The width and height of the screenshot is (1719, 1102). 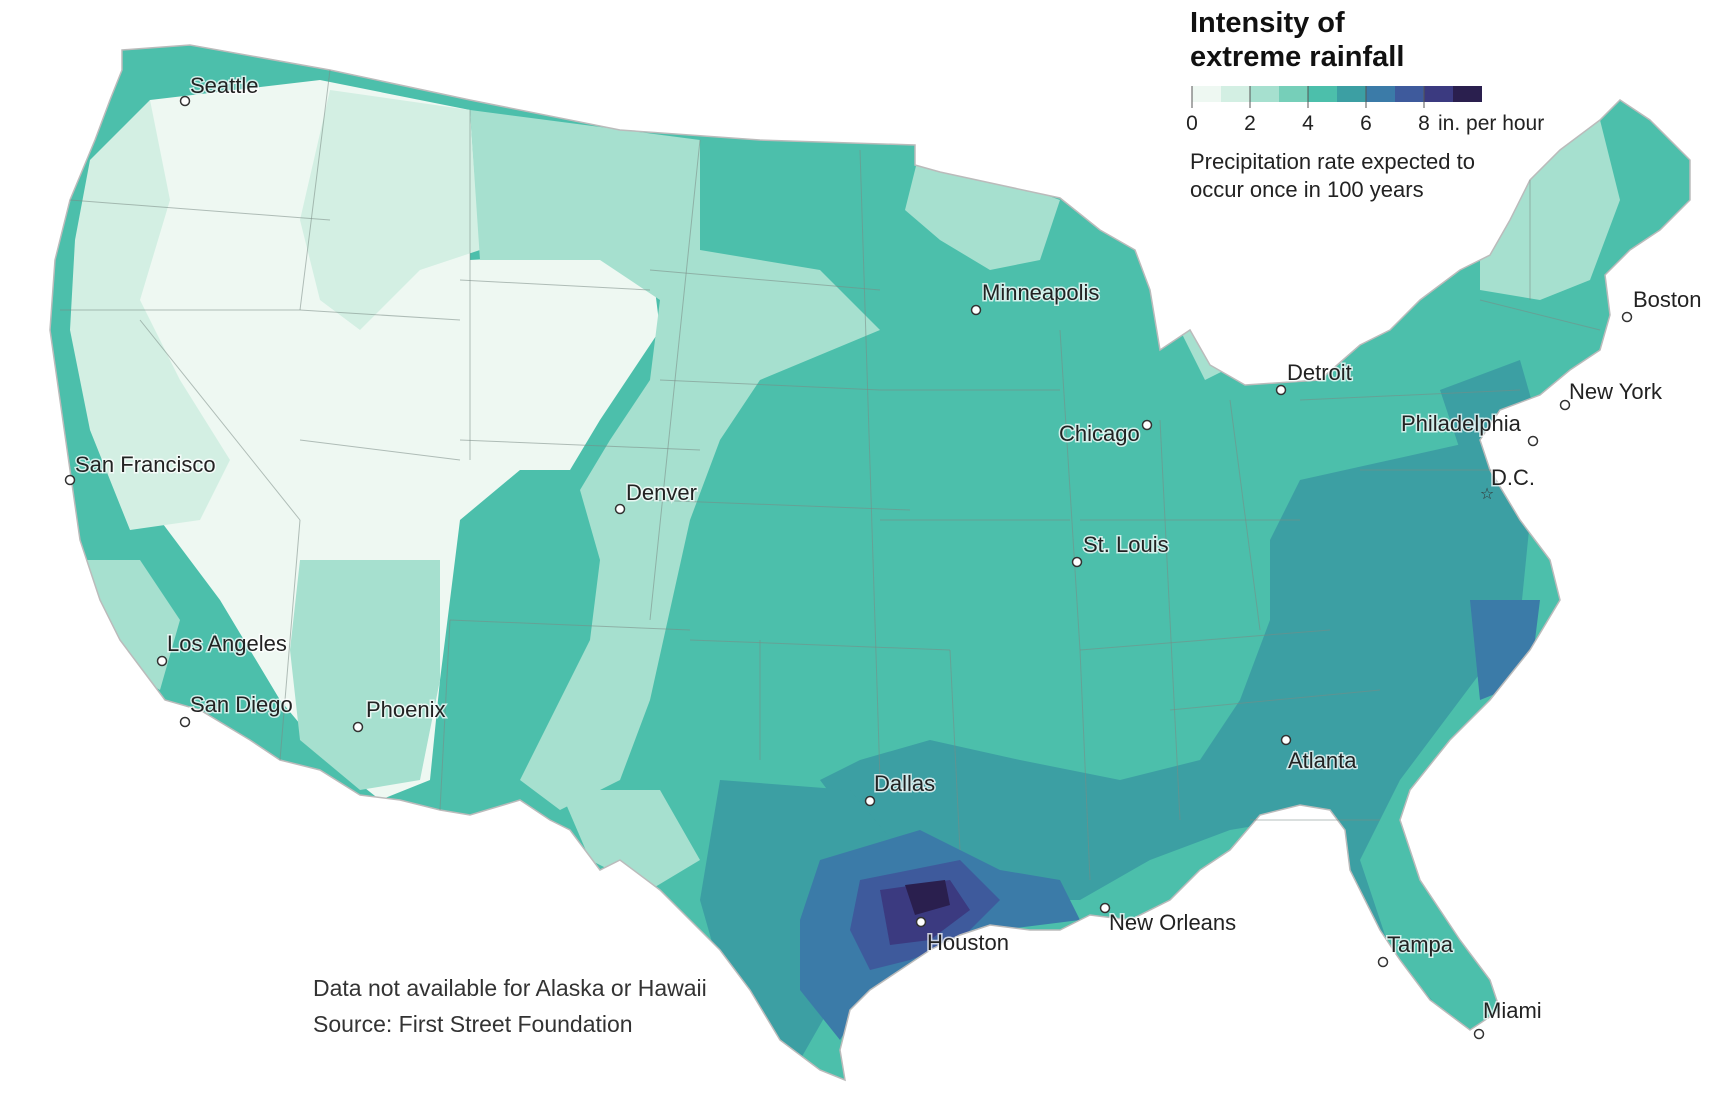 I want to click on city-label-d-c: D.C., so click(x=1513, y=477).